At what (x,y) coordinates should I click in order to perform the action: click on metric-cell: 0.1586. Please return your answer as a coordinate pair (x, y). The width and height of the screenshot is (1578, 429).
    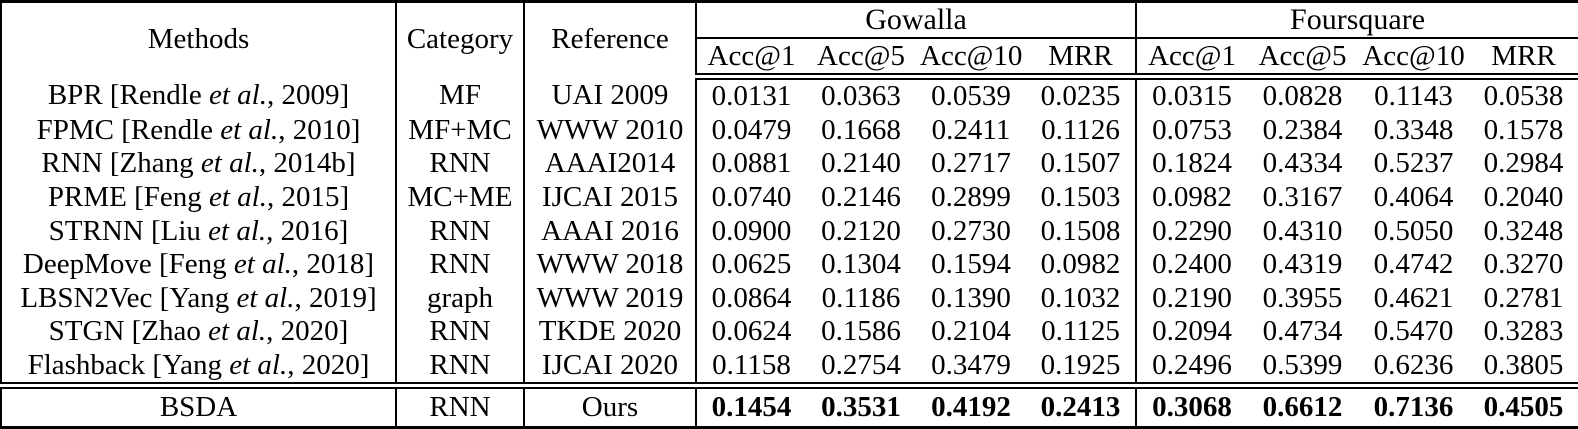
    Looking at the image, I should click on (861, 331).